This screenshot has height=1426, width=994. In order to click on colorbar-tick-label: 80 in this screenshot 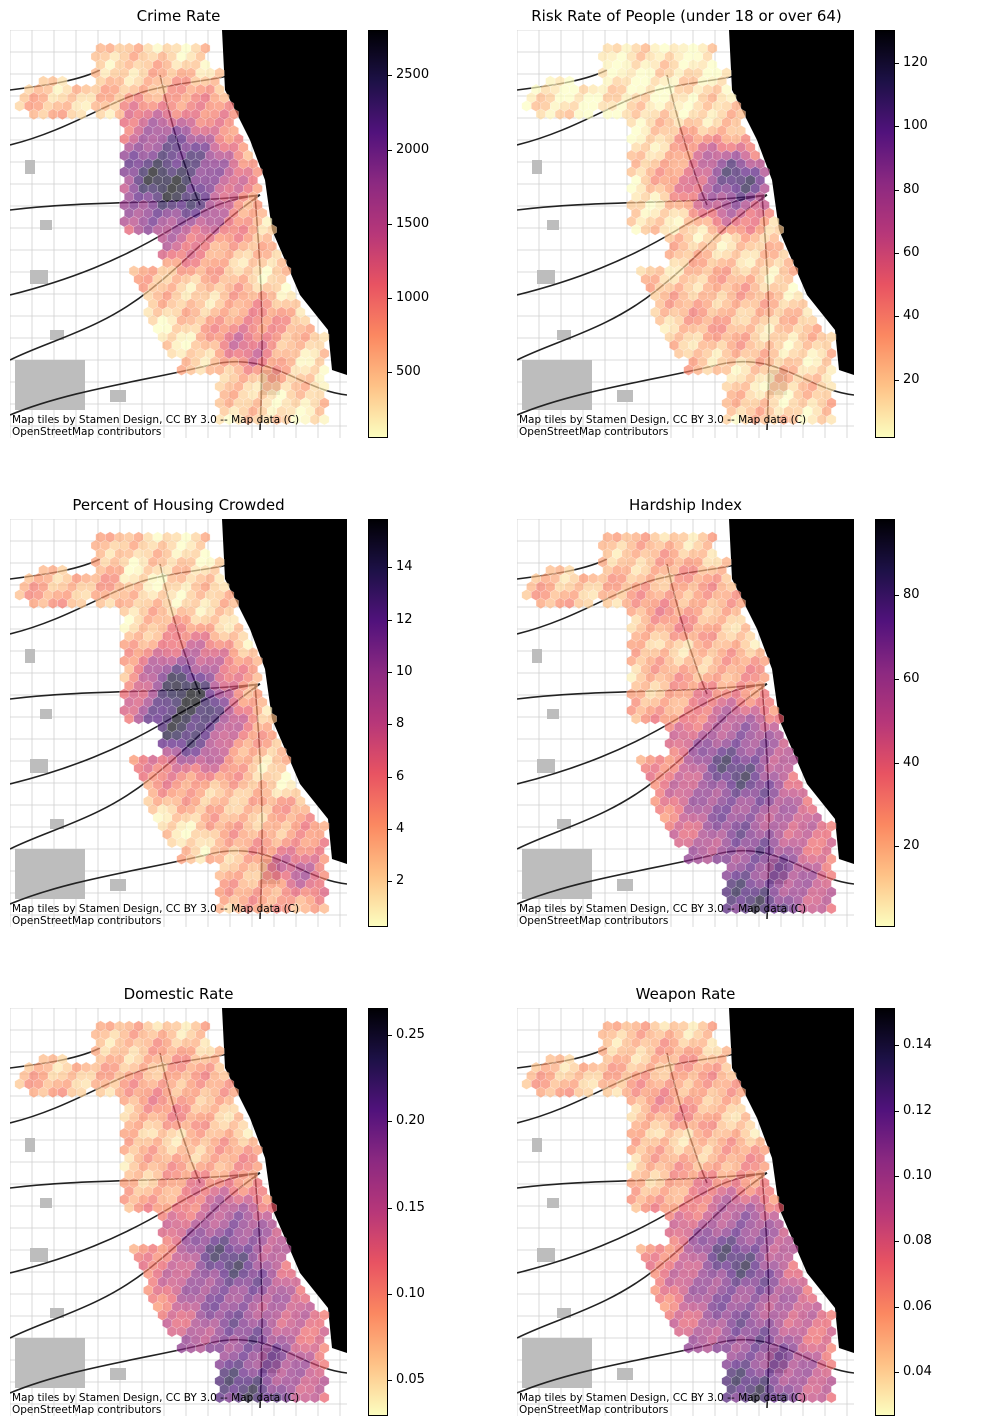, I will do `click(911, 189)`.